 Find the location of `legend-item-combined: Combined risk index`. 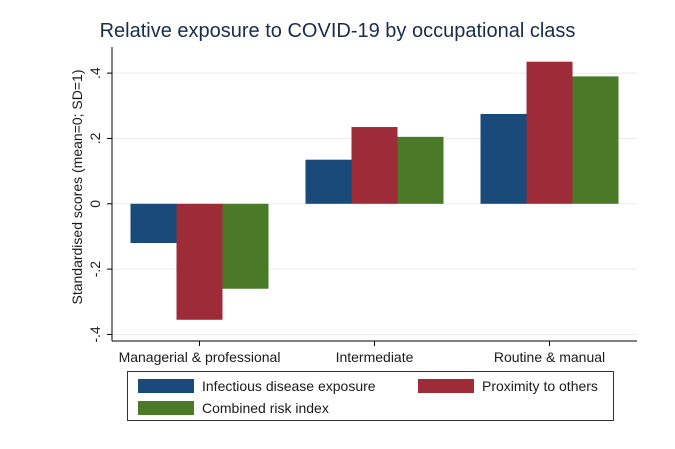

legend-item-combined: Combined risk index is located at coordinates (233, 408).